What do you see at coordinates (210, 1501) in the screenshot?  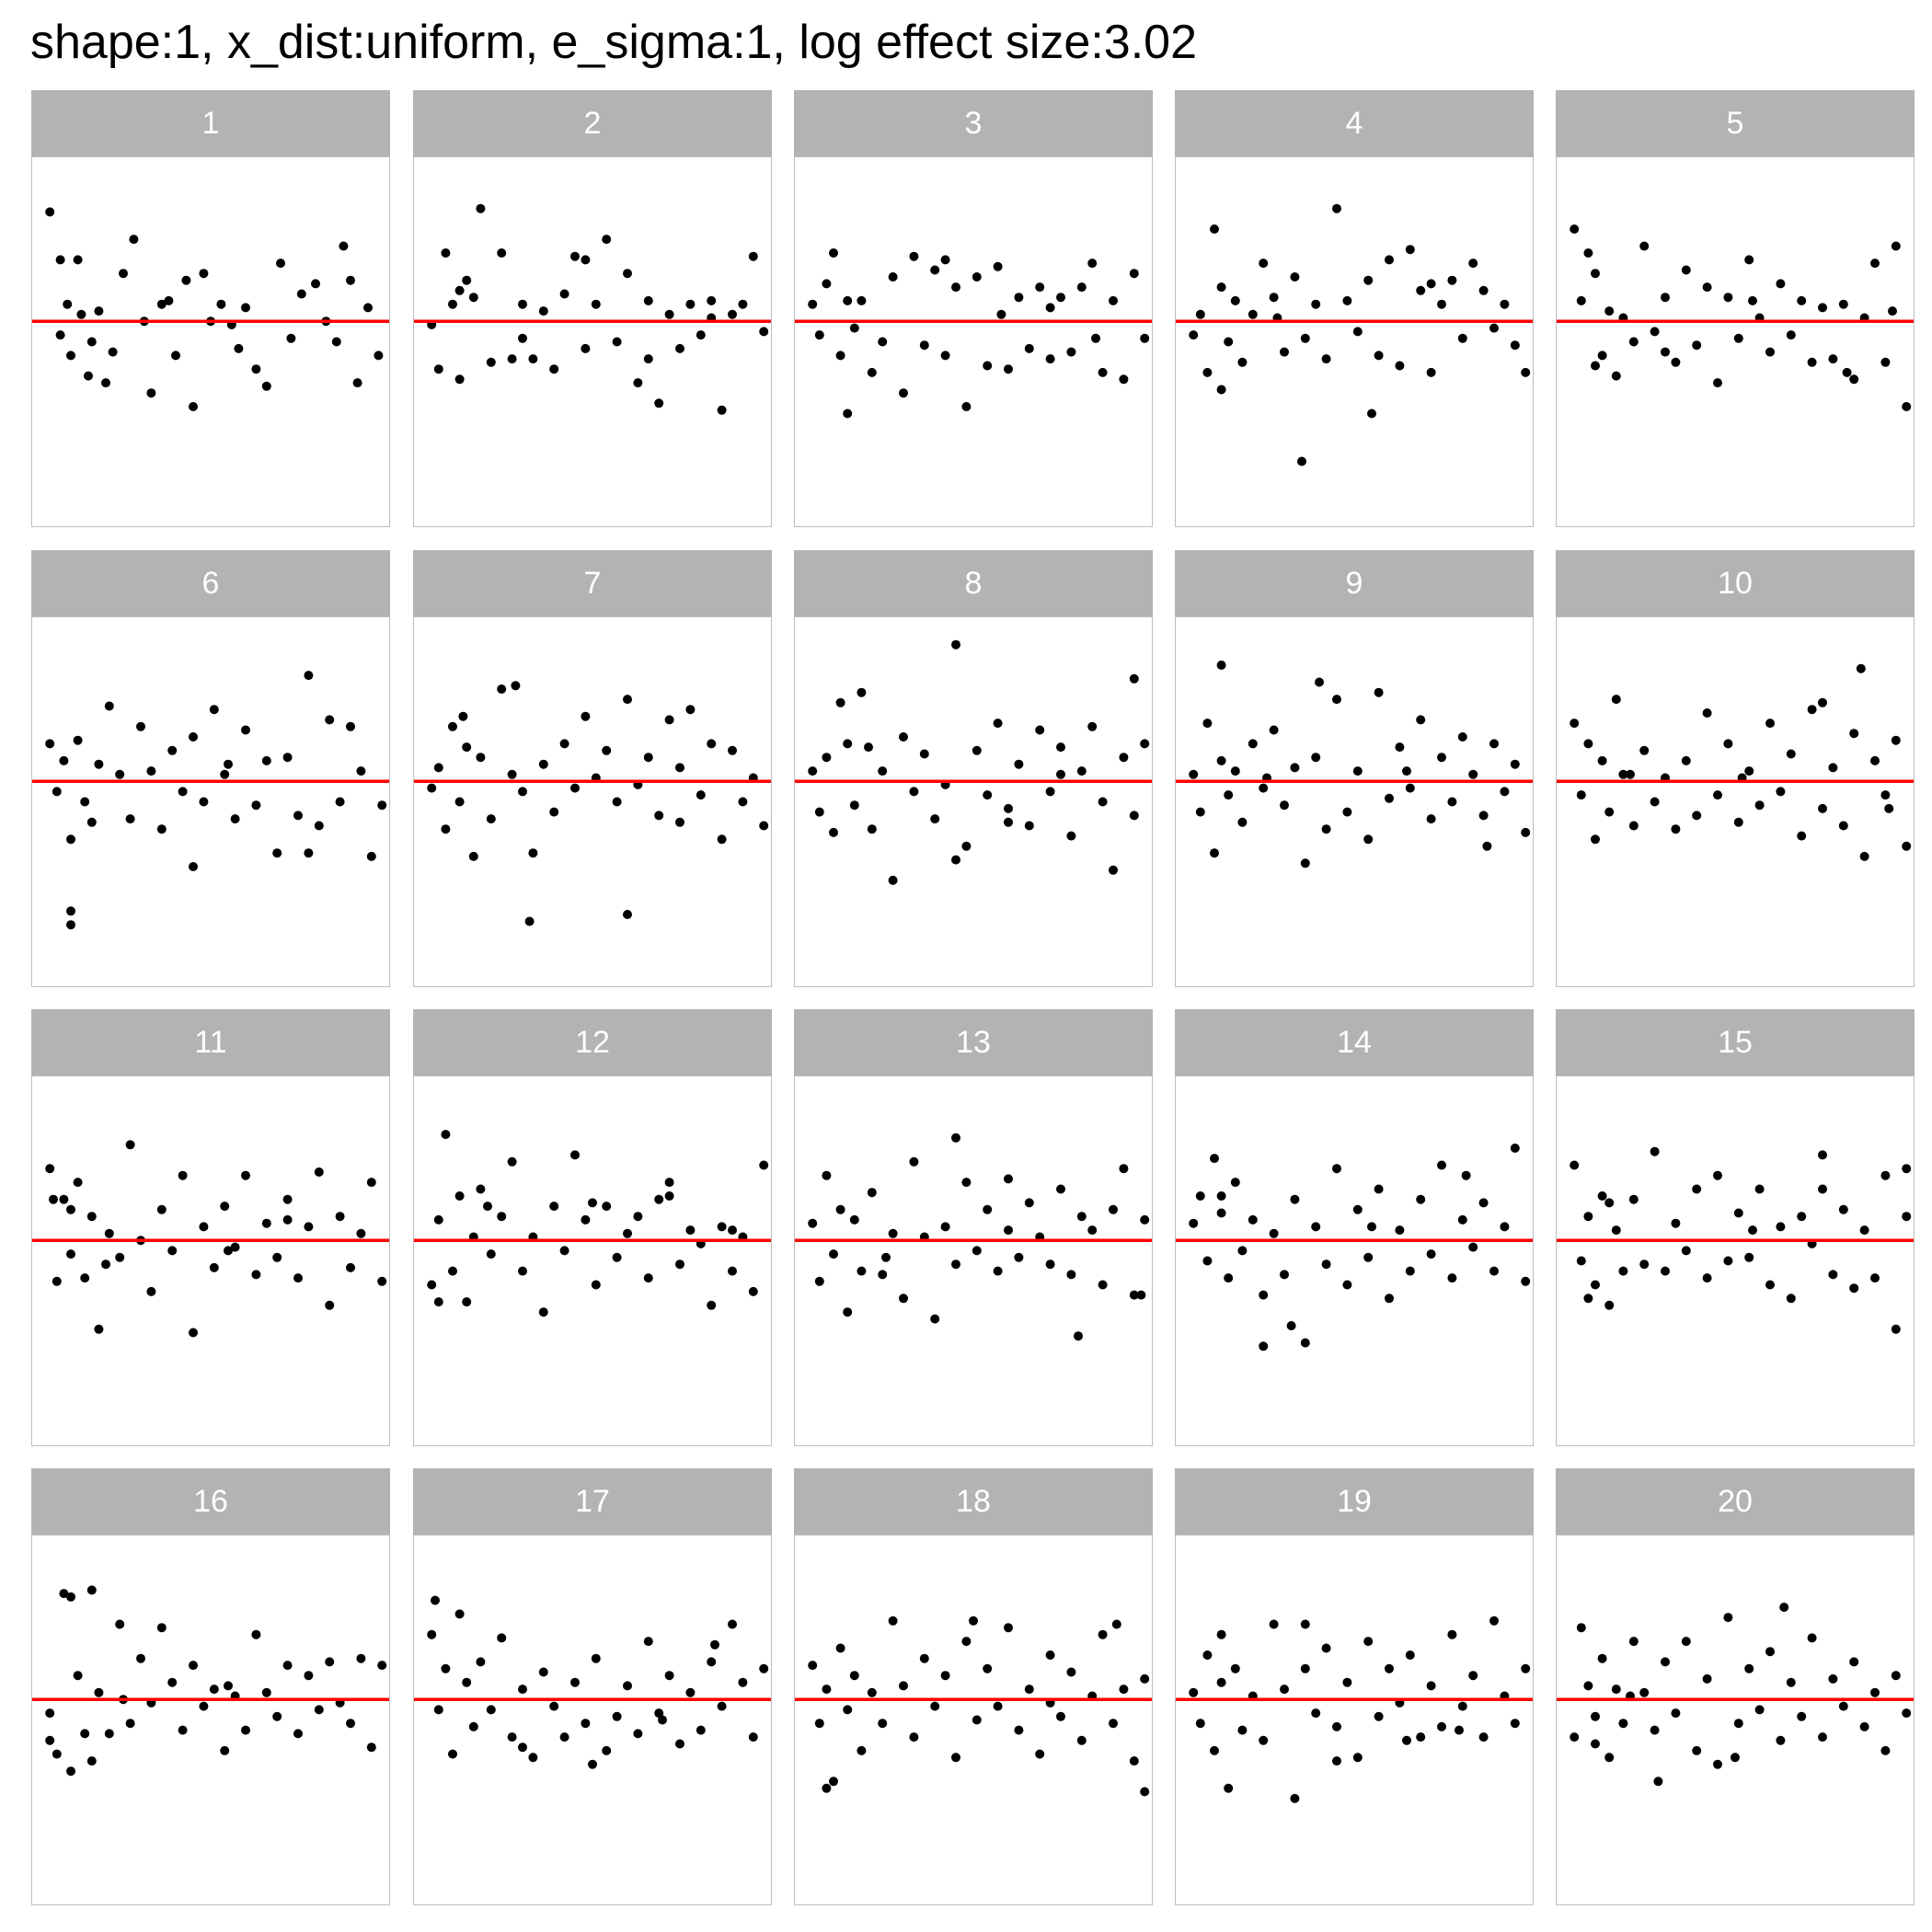 I see `facet-strip: 16` at bounding box center [210, 1501].